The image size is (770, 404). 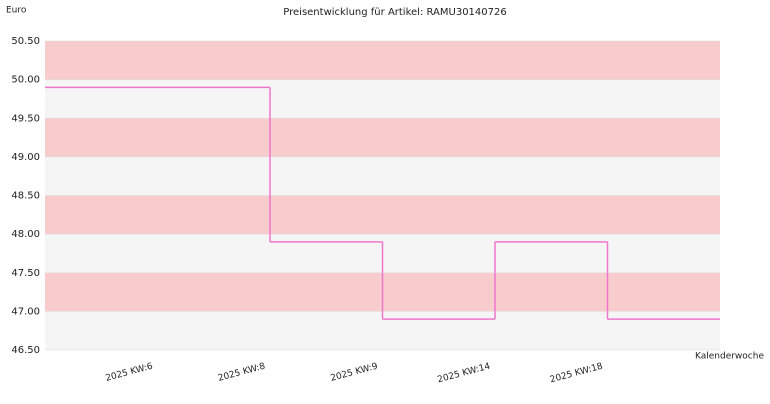 I want to click on y-tick-label: 48.00, so click(x=25, y=234).